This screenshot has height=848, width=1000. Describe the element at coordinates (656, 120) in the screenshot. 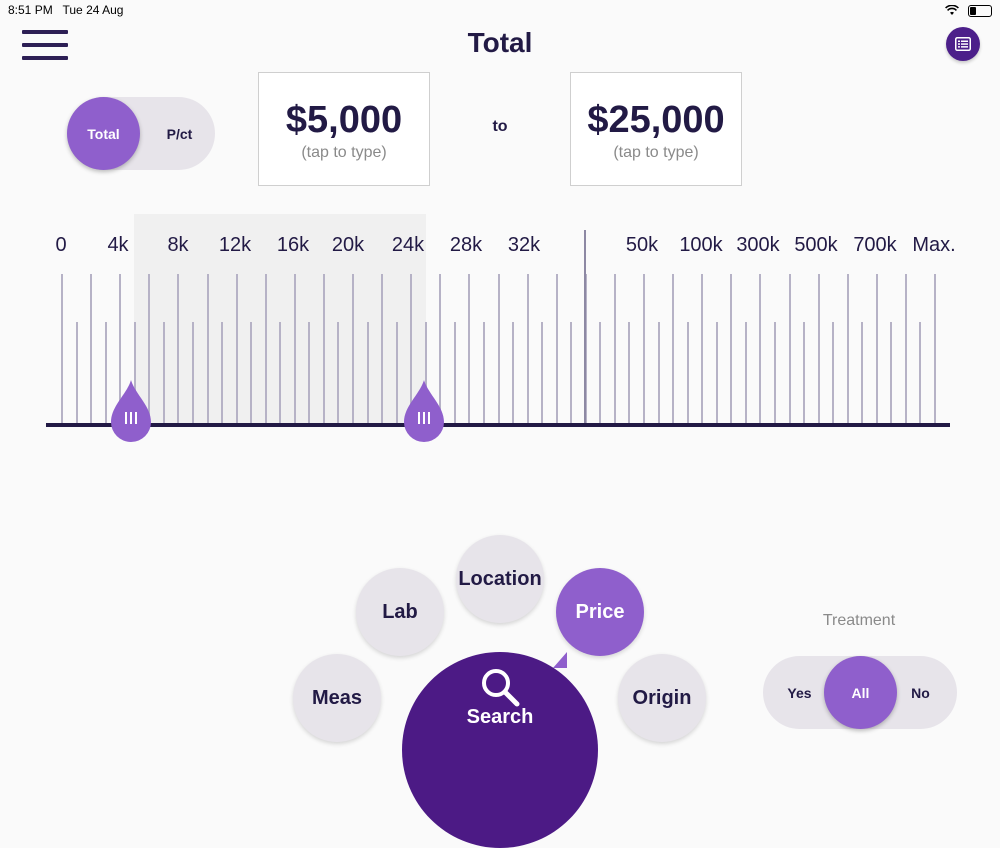

I see `max-price-value: $25,000` at that location.